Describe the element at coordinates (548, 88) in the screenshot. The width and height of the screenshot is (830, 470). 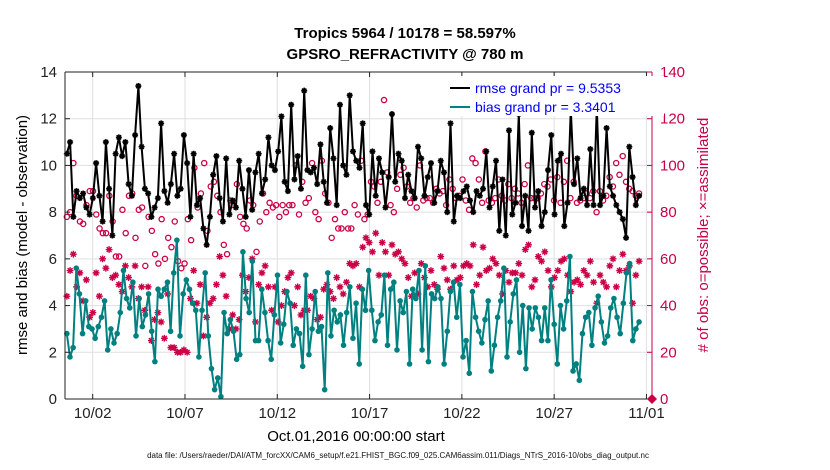
I see `legend-rmse-label: rmse grand pr = 9.5353` at that location.